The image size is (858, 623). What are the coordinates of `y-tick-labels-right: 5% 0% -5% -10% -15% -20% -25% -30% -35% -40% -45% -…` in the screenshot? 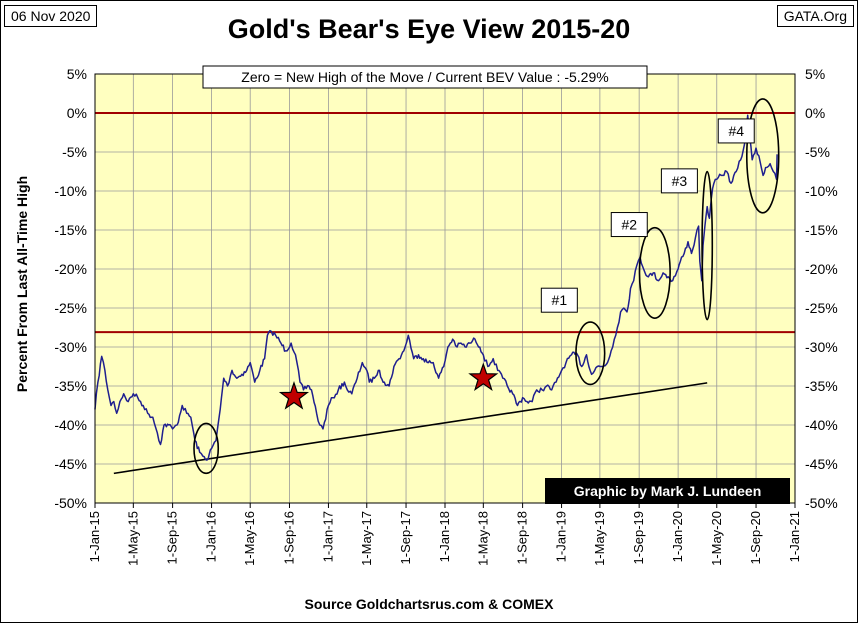 It's located at (821, 288).